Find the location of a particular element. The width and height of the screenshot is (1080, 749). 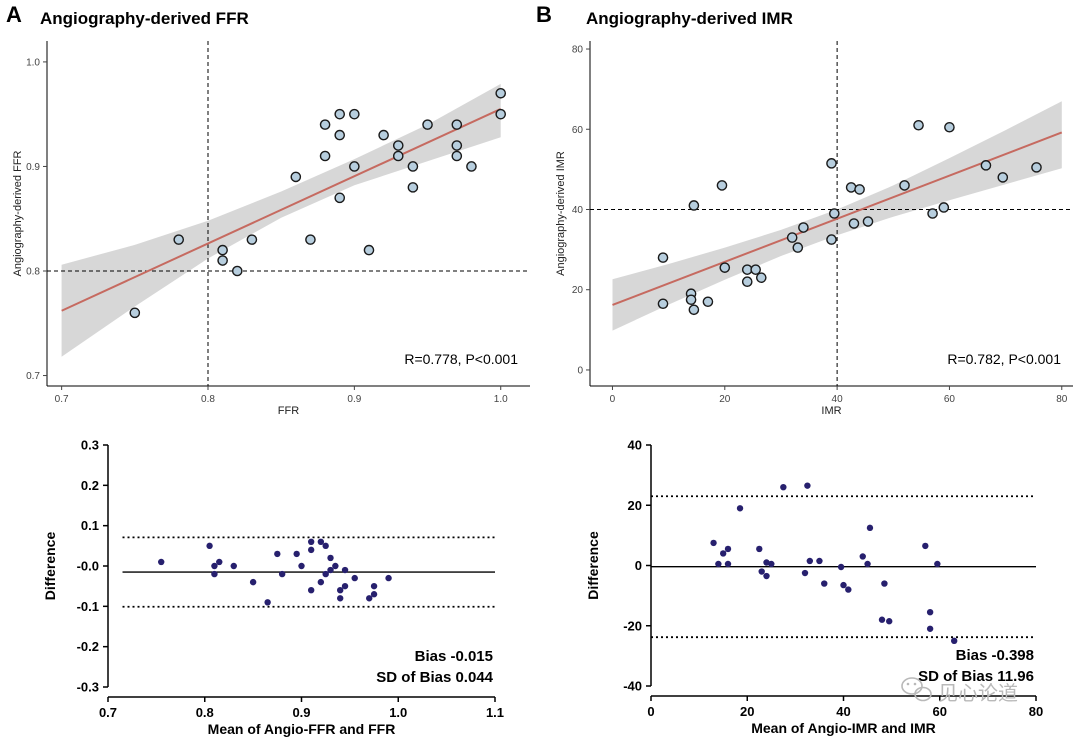

correlation-stat: R=0.778, P<0.001 is located at coordinates (461, 359).